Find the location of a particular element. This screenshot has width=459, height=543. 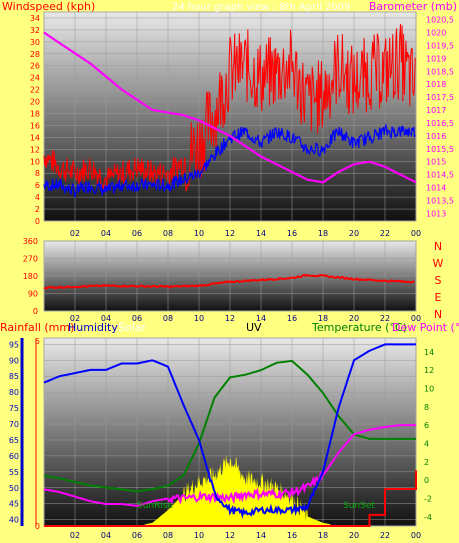

humidity-tick-label: 60 is located at coordinates (14, 456).